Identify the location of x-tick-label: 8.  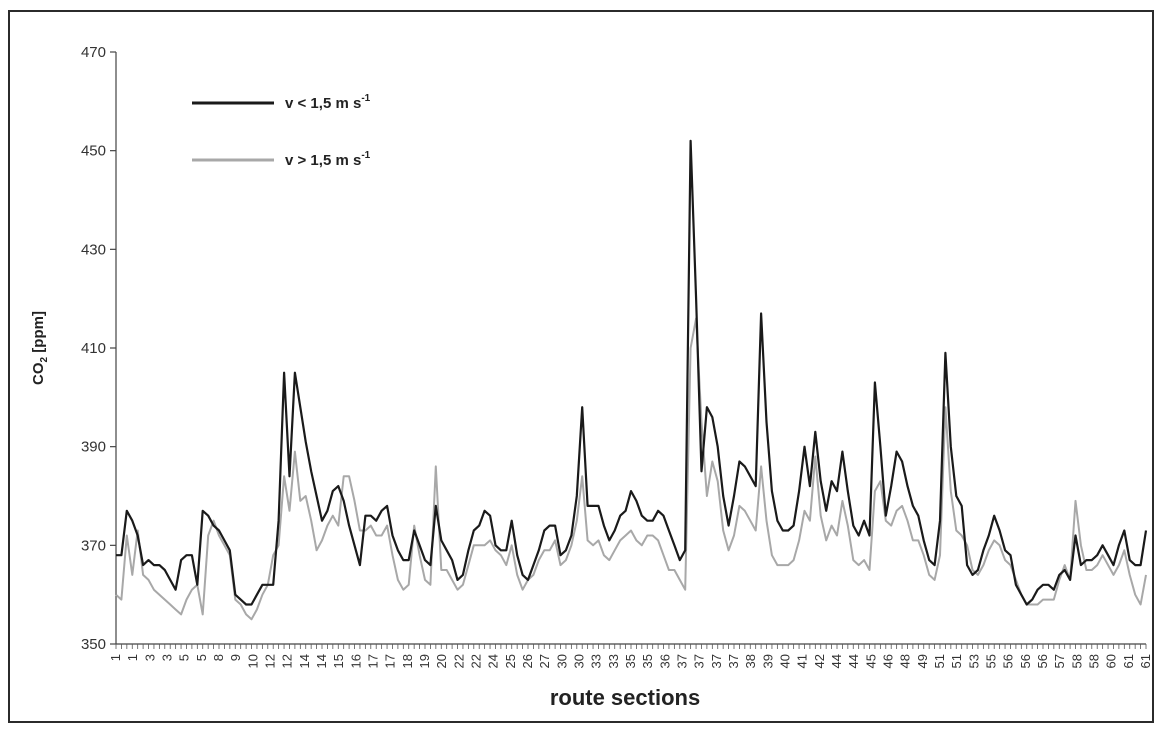
(218, 657).